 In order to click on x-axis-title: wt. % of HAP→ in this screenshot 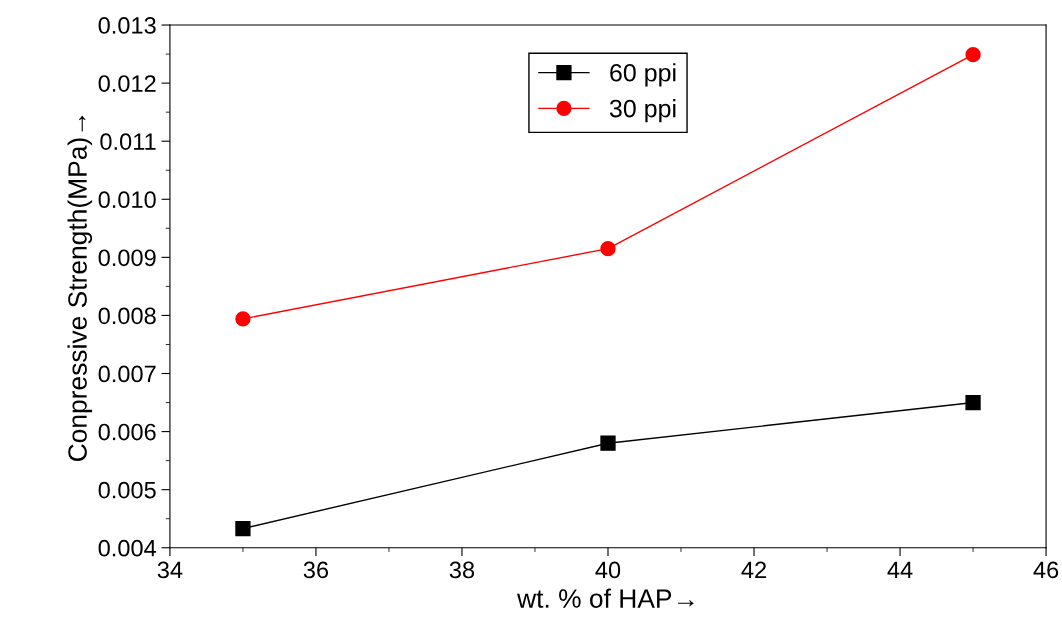, I will do `click(605, 598)`.